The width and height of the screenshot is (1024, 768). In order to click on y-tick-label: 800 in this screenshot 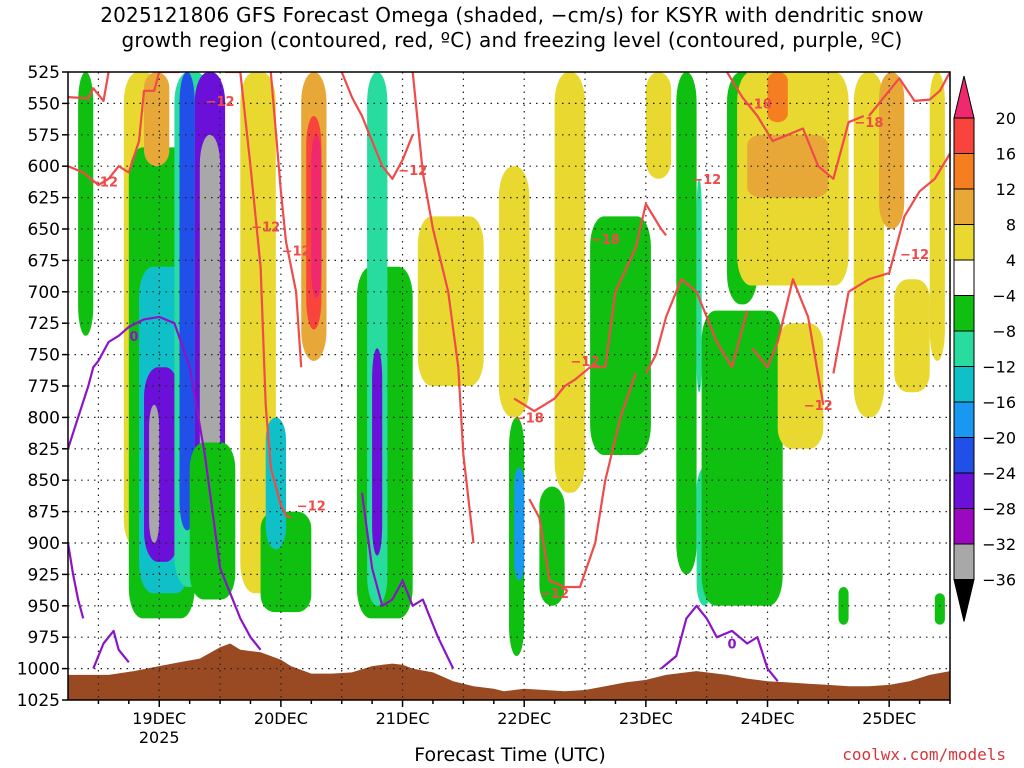, I will do `click(44, 418)`.